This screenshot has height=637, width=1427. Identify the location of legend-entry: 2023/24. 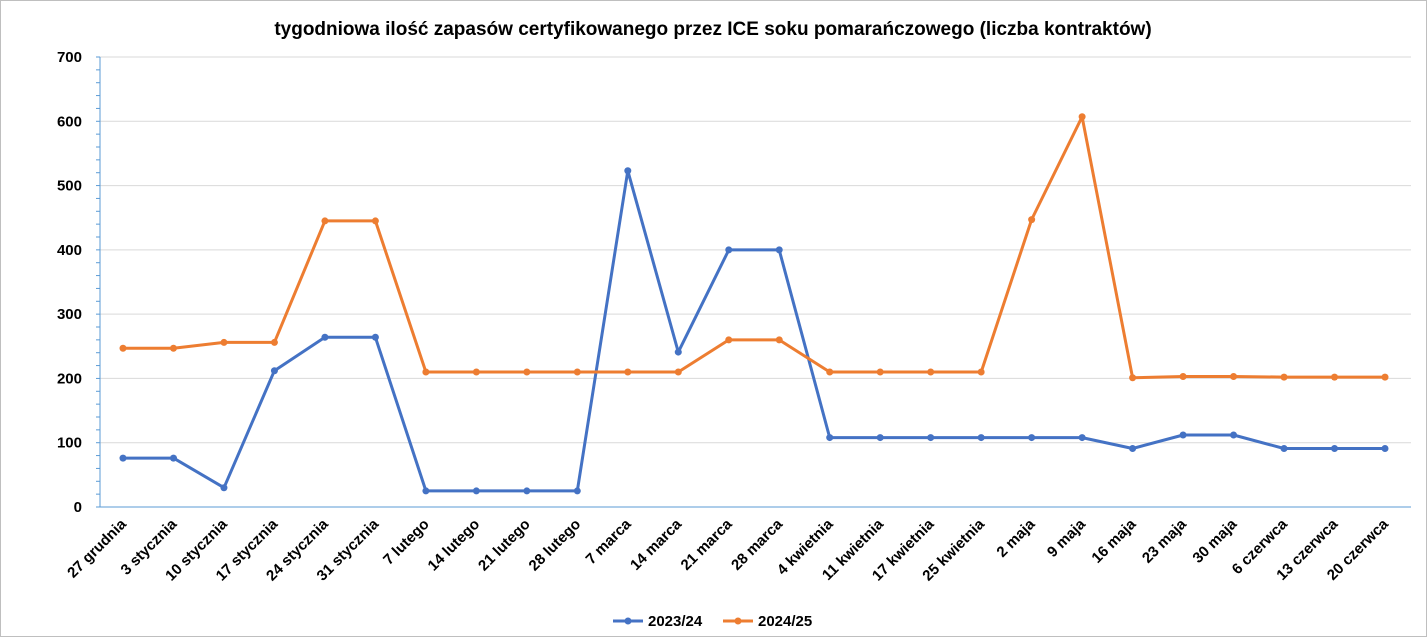
(658, 621).